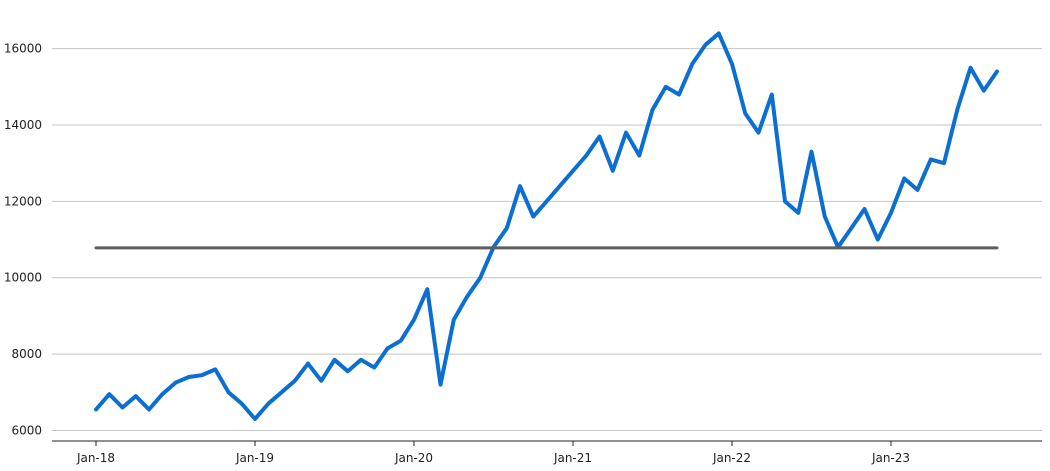 Image resolution: width=1050 pixels, height=471 pixels. What do you see at coordinates (731, 458) in the screenshot?
I see `x-tick-label: Jan-22` at bounding box center [731, 458].